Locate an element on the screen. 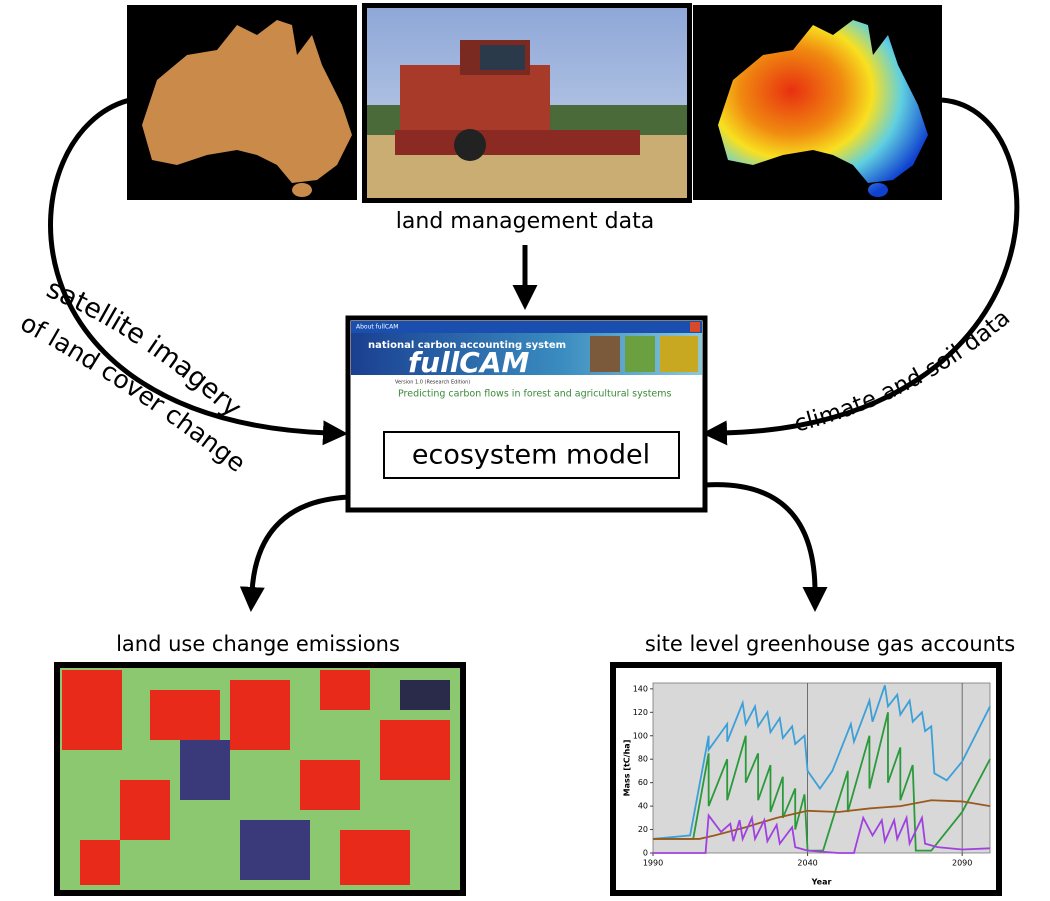 This screenshot has height=901, width=1050. y-tick-label: 80 is located at coordinates (643, 759).